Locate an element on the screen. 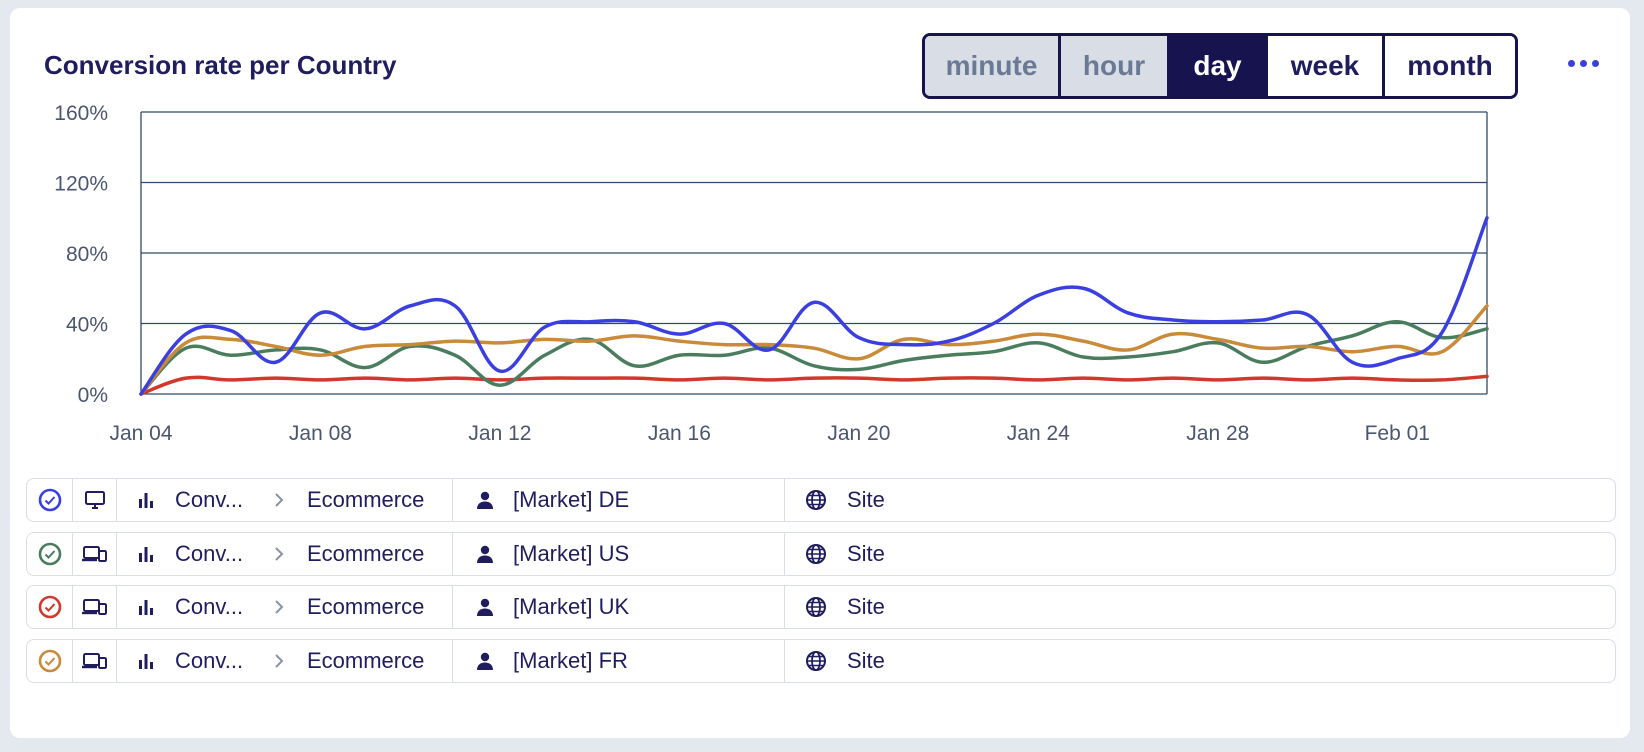 This screenshot has height=752, width=1644. segment-selector: [Market] DE is located at coordinates (619, 500).